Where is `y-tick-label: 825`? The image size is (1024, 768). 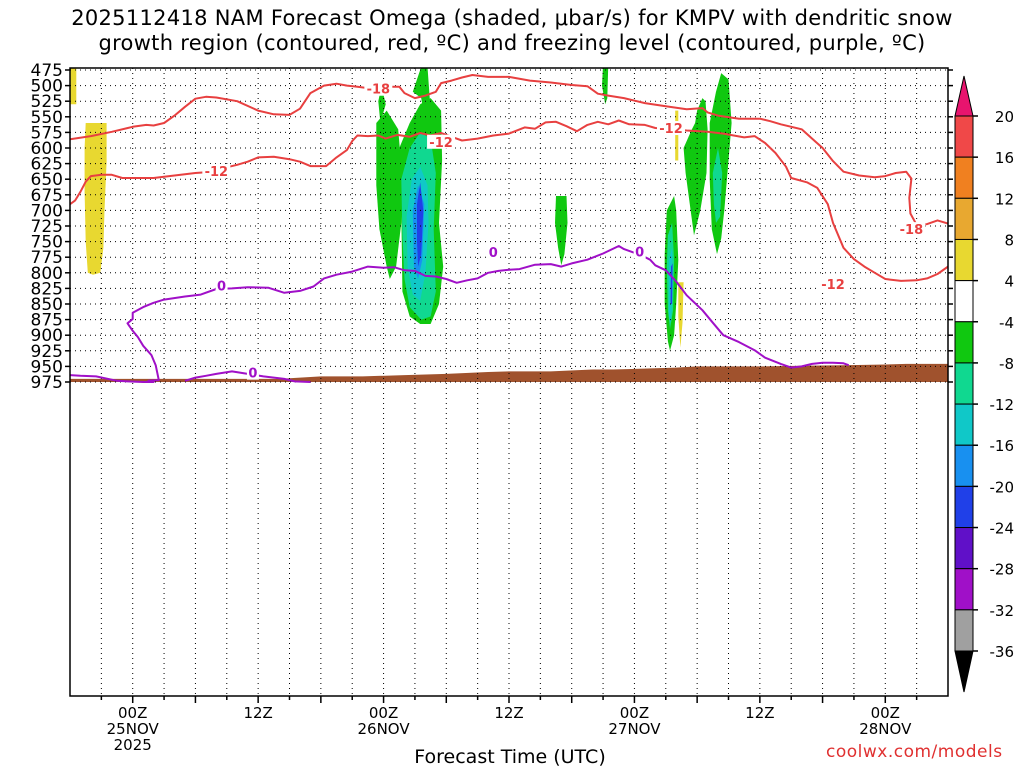
y-tick-label: 825 is located at coordinates (47, 289).